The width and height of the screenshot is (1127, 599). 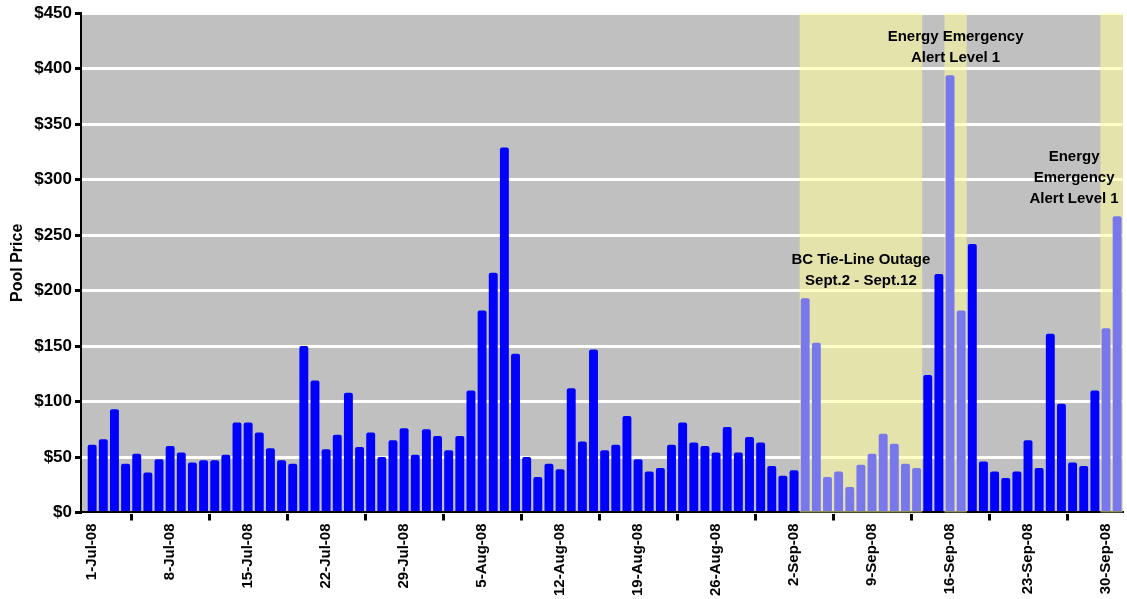 What do you see at coordinates (1105, 559) in the screenshot?
I see `x-tick-label: 30-Sep-08` at bounding box center [1105, 559].